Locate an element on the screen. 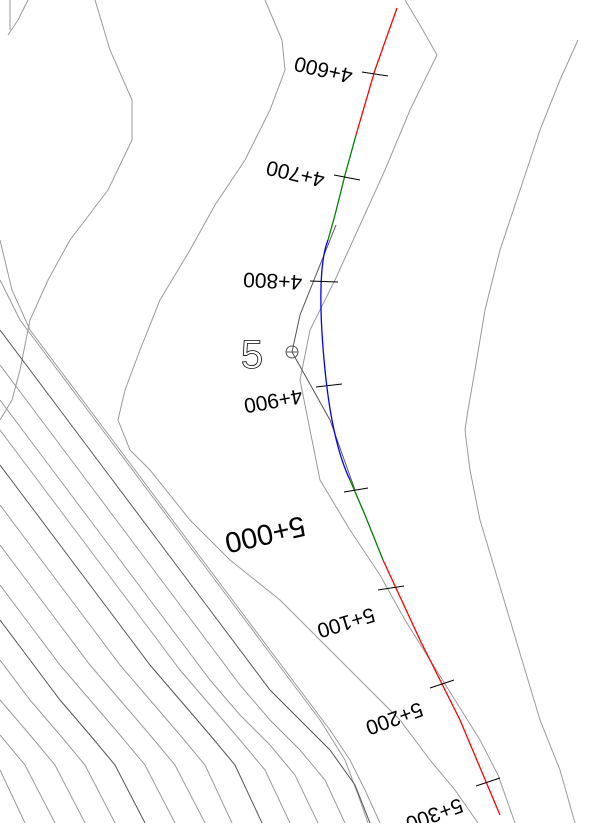 This screenshot has height=828, width=589. station-label: 4+700 is located at coordinates (295, 173).